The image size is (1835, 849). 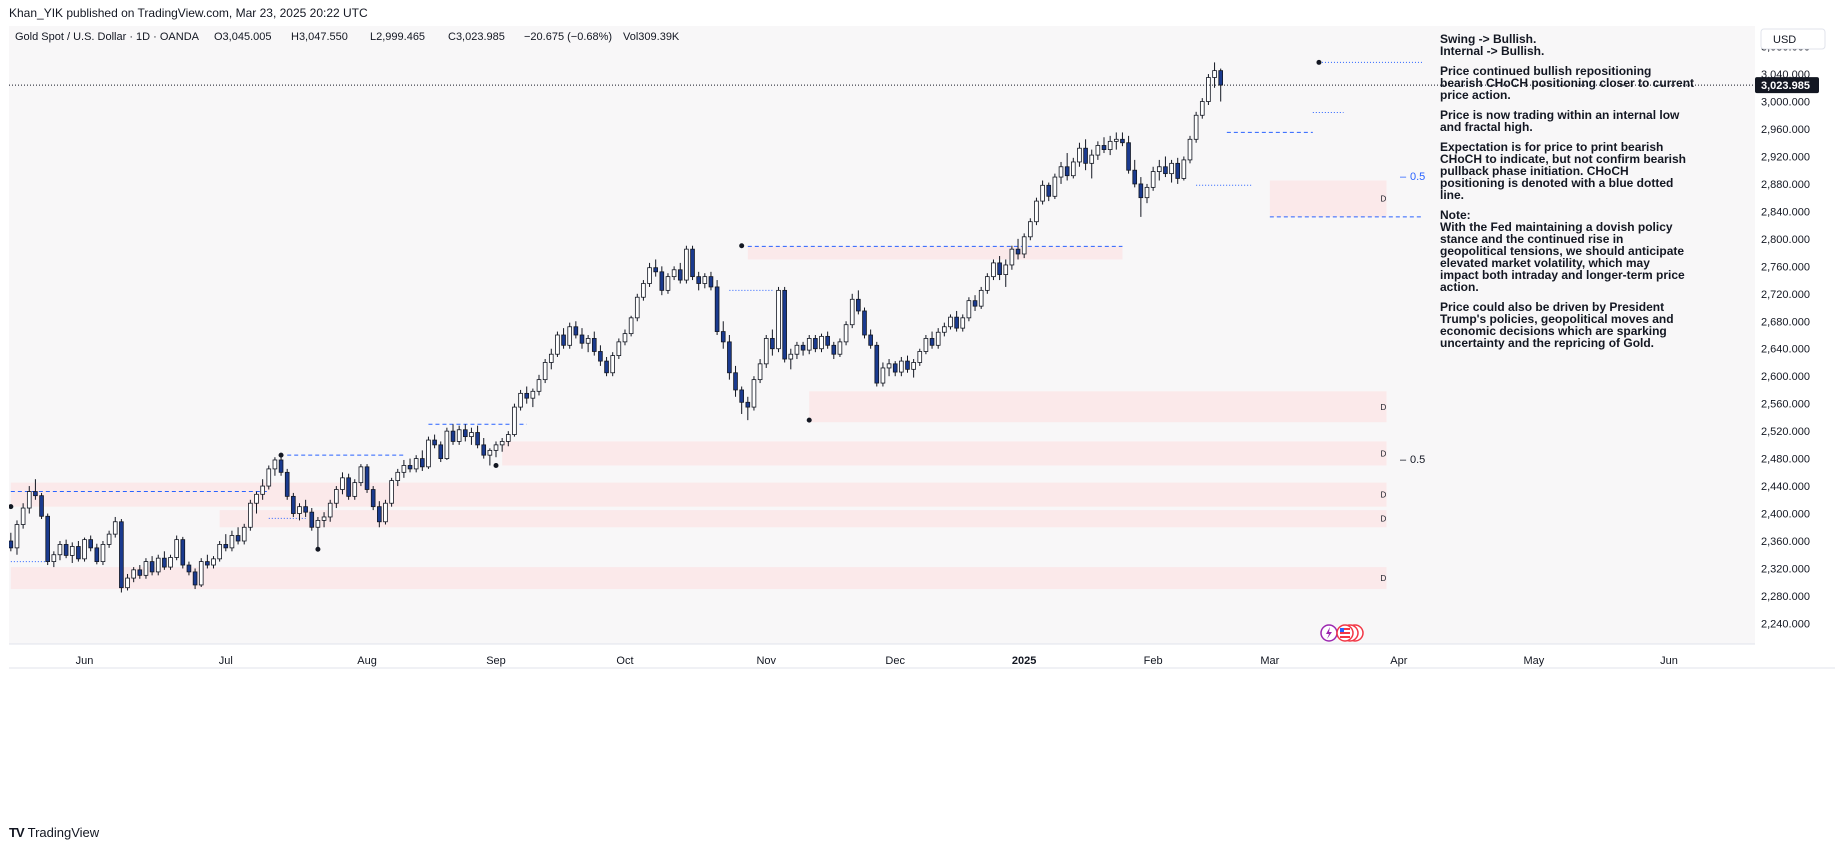 What do you see at coordinates (877, 661) in the screenshot?
I see `time-axis: Jun Jul Aug Sep Oct Nov Dec 2025 Feb Mar Apr May Jun` at bounding box center [877, 661].